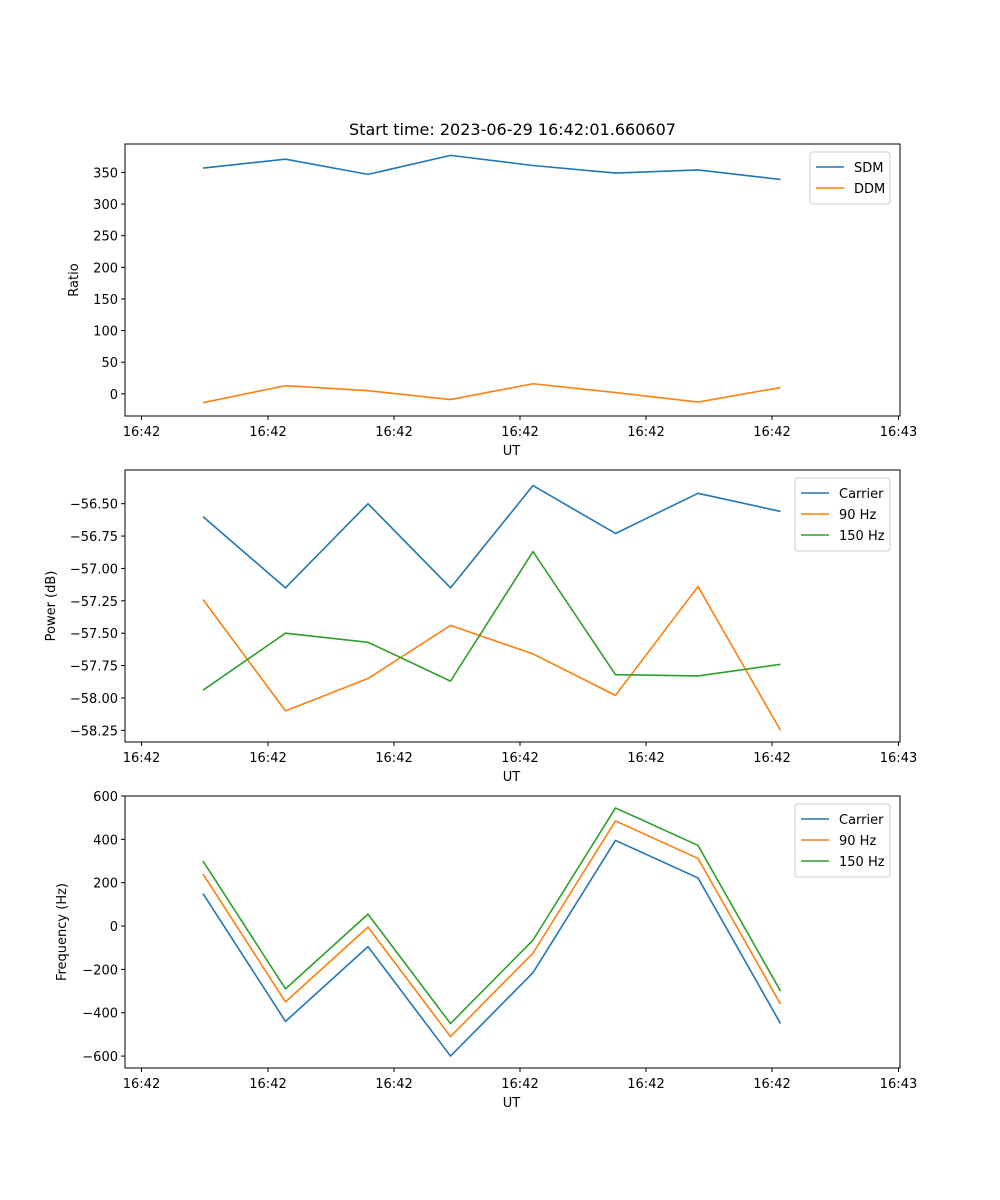  What do you see at coordinates (100, 1057) in the screenshot?
I see `y-tick-label: −600` at bounding box center [100, 1057].